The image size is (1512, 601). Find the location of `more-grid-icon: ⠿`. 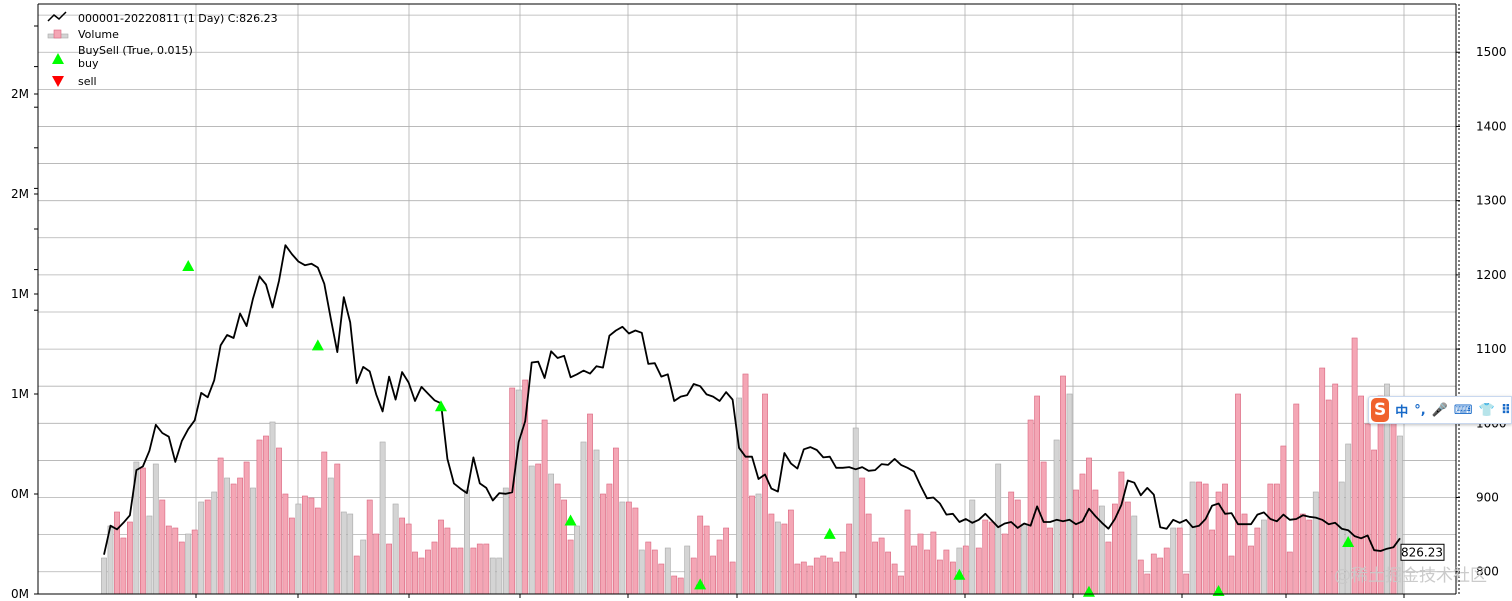

more-grid-icon: ⠿ is located at coordinates (1505, 410).